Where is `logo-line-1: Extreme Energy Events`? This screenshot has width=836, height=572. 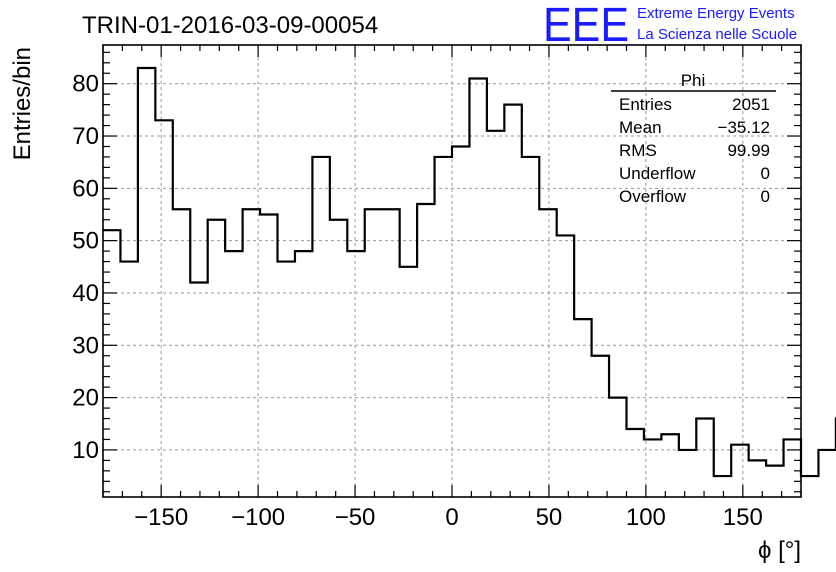
logo-line-1: Extreme Energy Events is located at coordinates (716, 13).